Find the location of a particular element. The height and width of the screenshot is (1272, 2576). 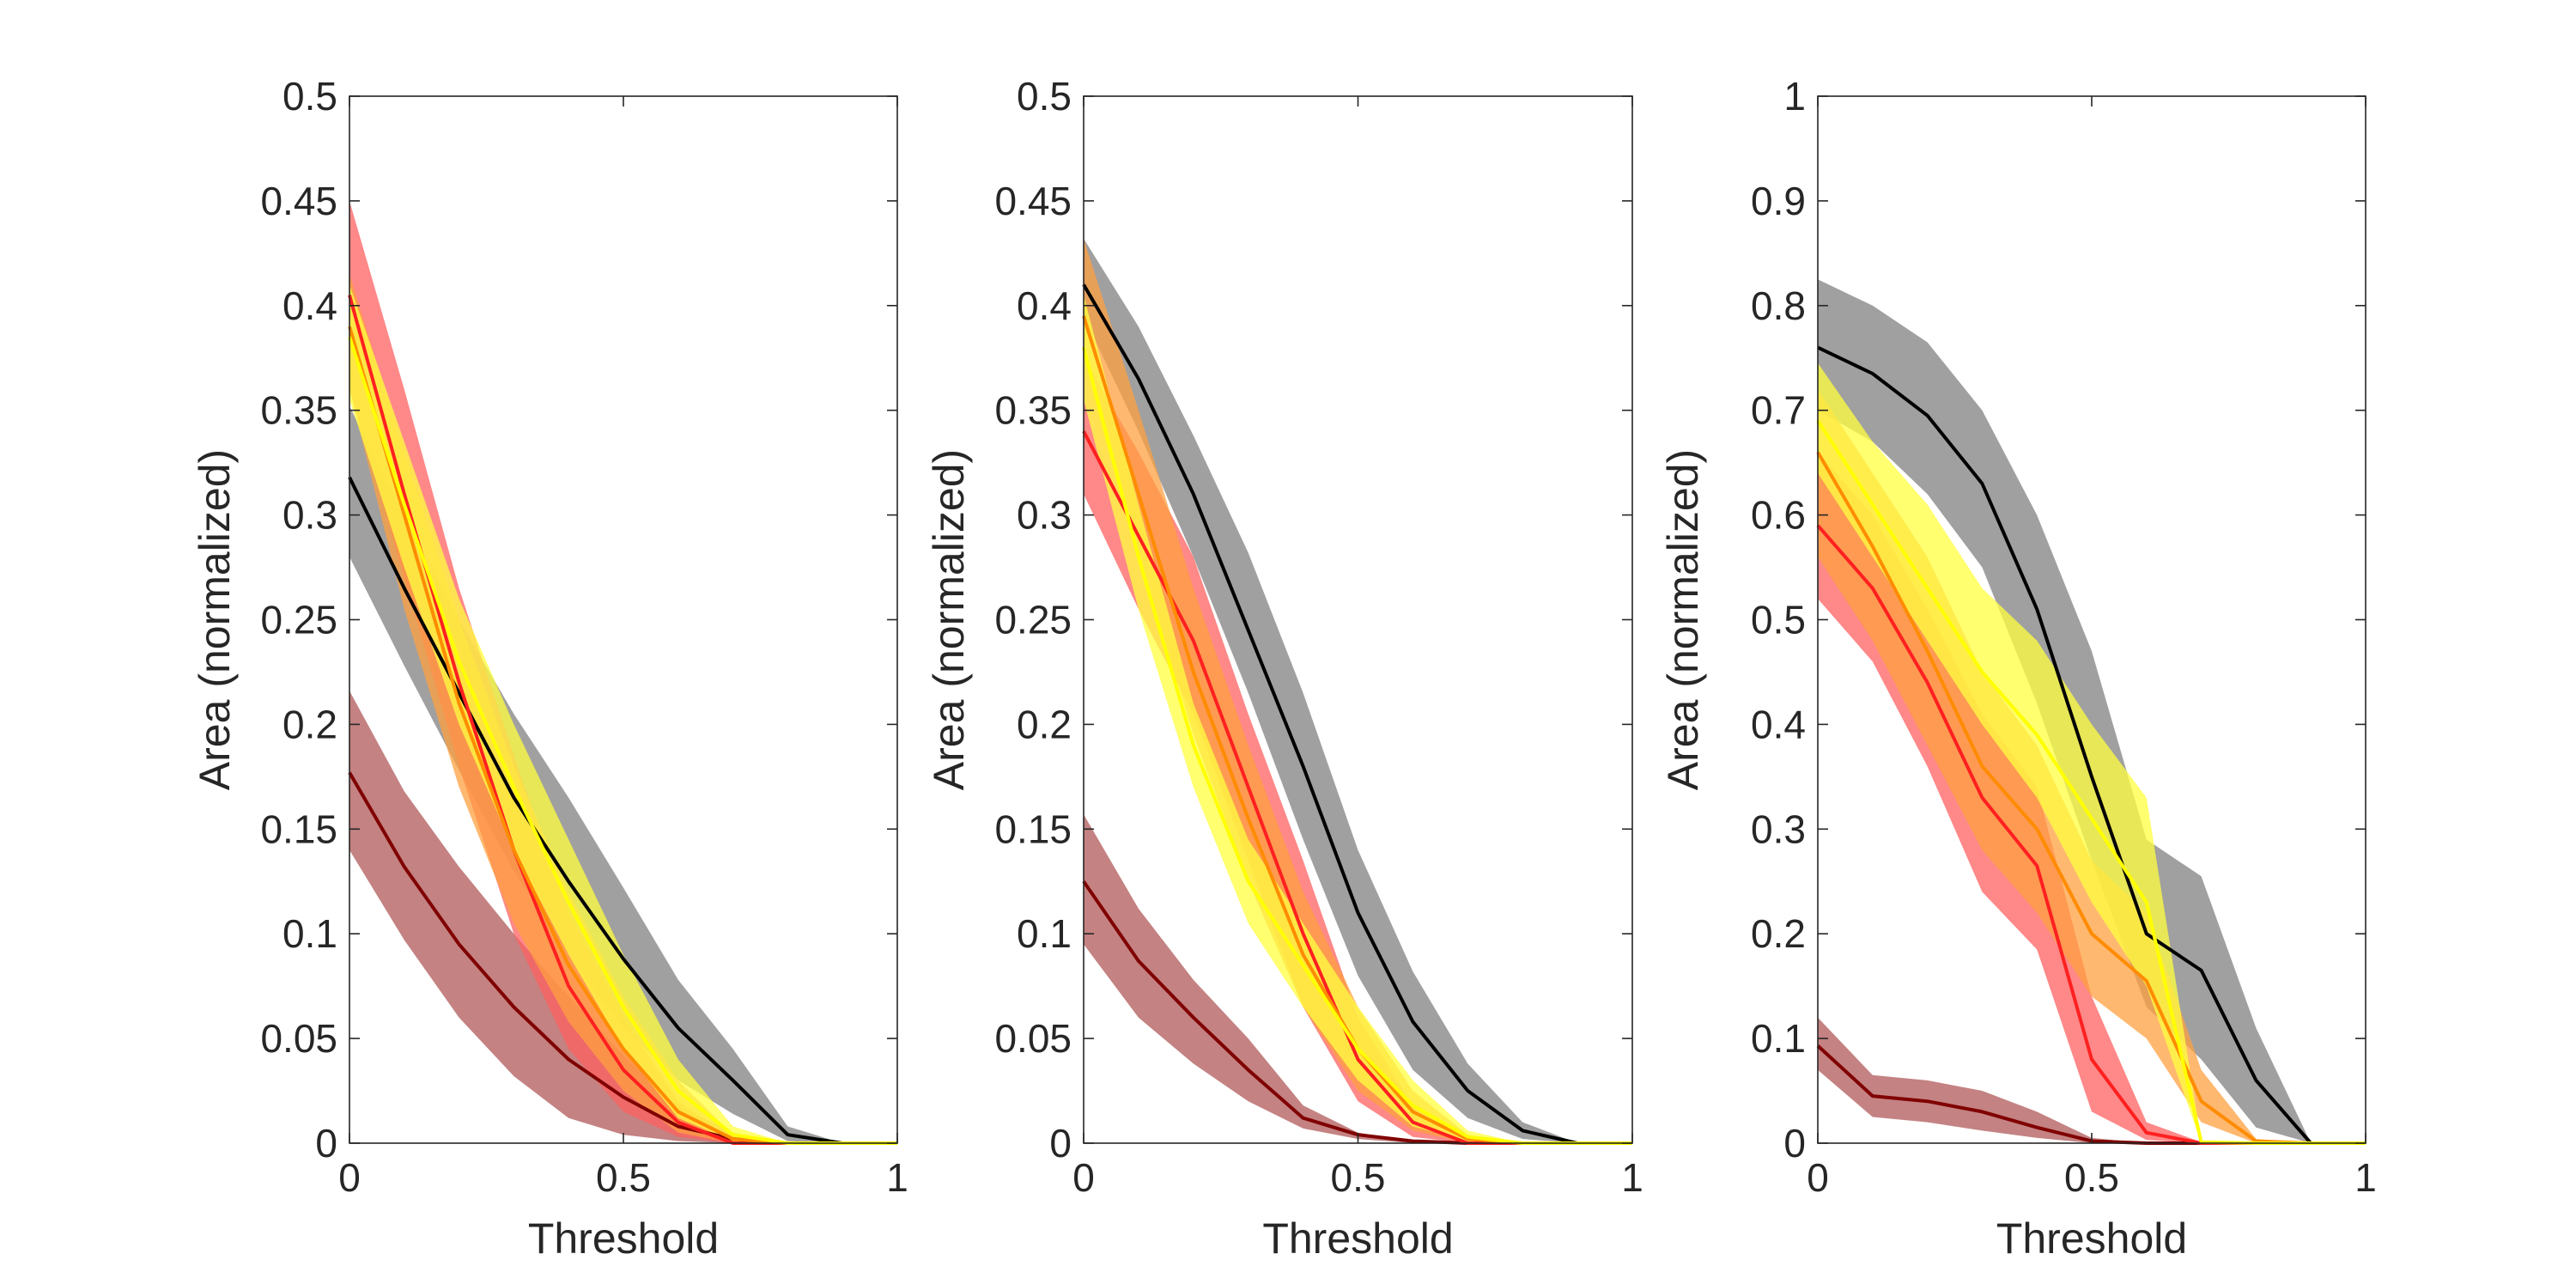

y-tick-label: 0.8 is located at coordinates (1778, 305).